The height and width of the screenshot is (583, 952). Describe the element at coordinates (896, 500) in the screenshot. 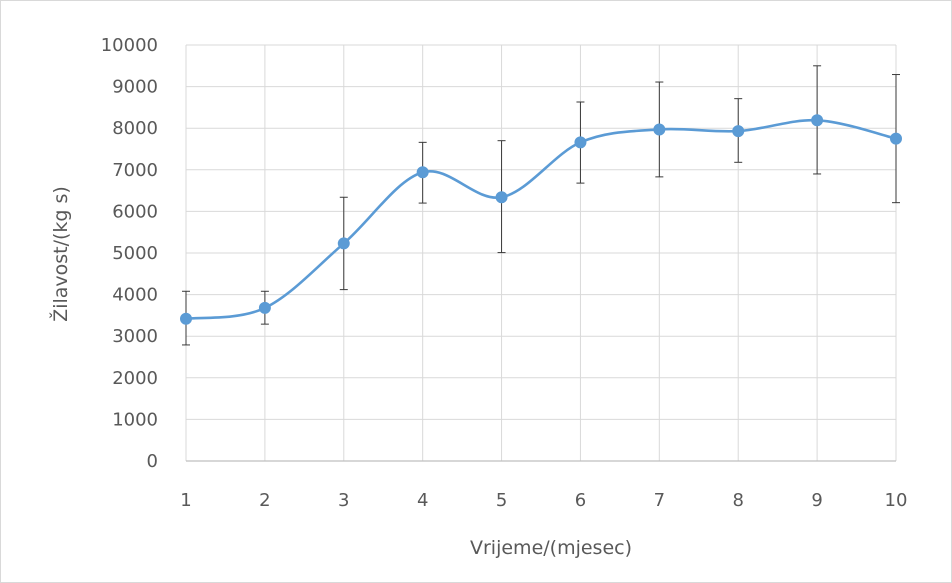

I see `x-tick-label: 10` at that location.